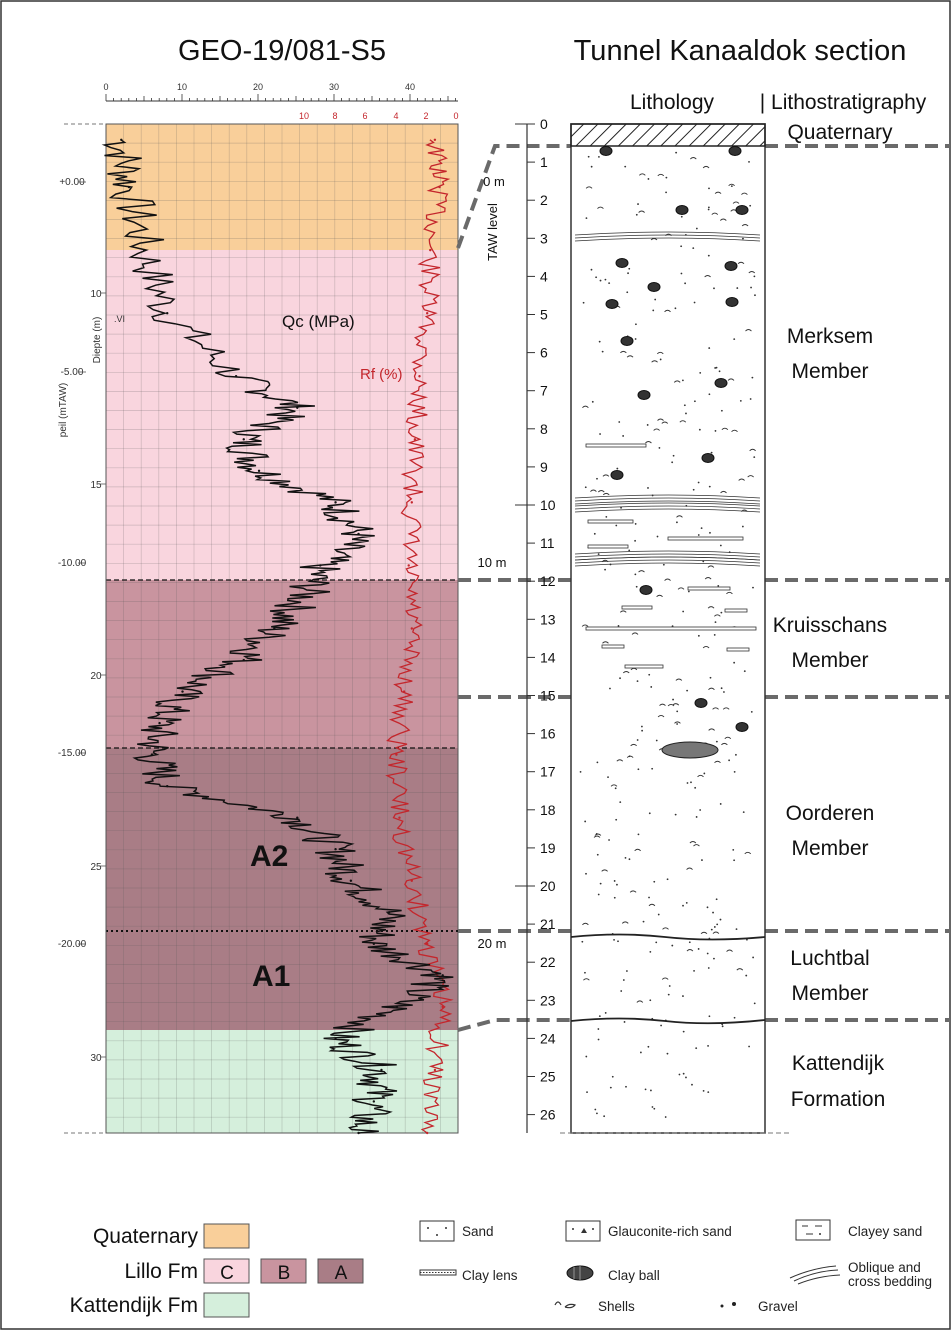  Describe the element at coordinates (544, 391) in the screenshot. I see `section-depth-label: 7` at that location.